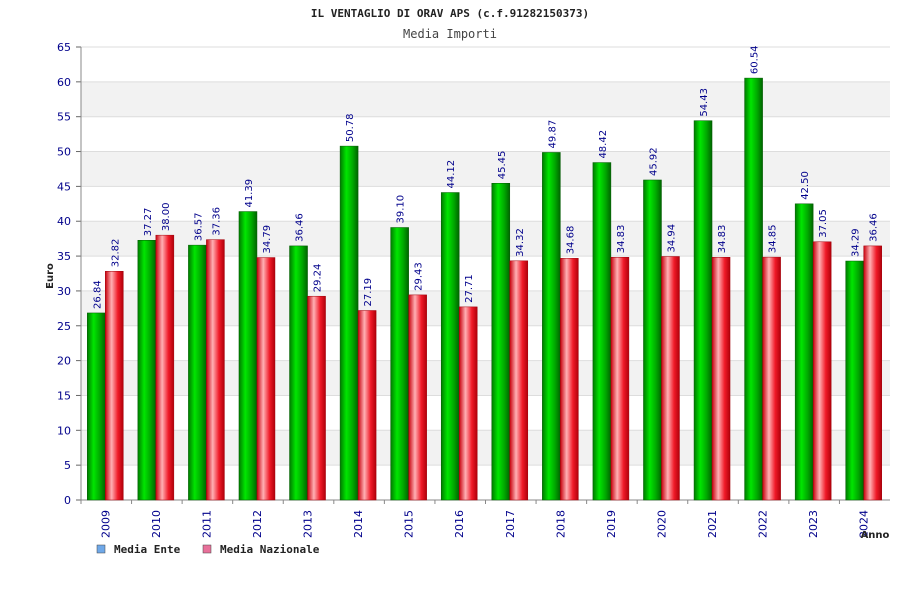 This screenshot has width=900, height=600. I want to click on y-tick-label: 15, so click(64, 395).